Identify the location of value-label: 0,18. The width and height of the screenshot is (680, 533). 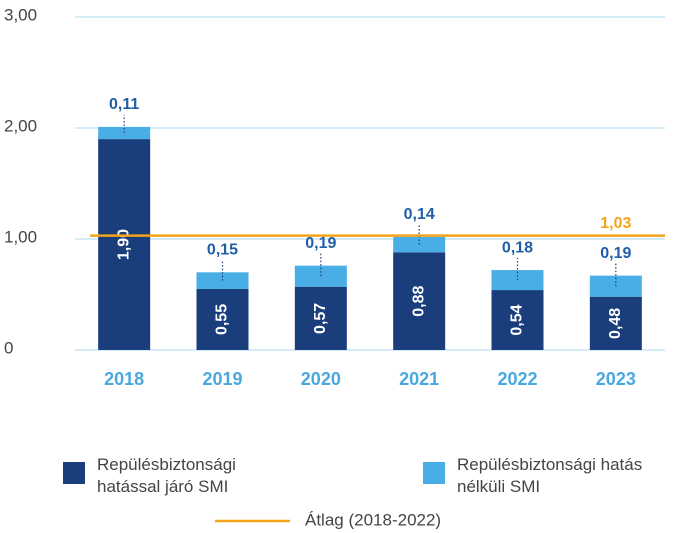
(517, 247).